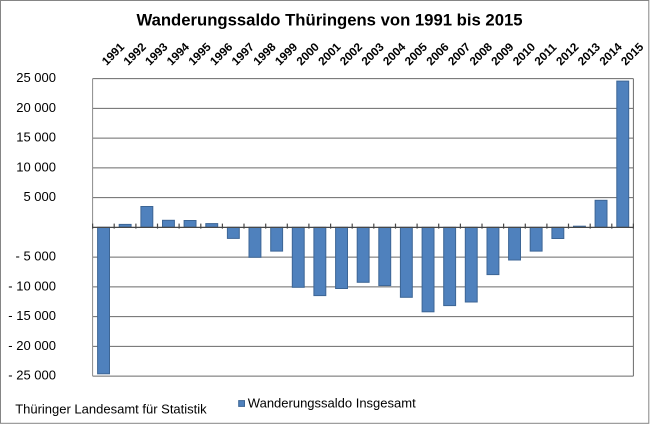 This screenshot has height=426, width=651. What do you see at coordinates (32, 375) in the screenshot?
I see `svg-text: - 25 000` at bounding box center [32, 375].